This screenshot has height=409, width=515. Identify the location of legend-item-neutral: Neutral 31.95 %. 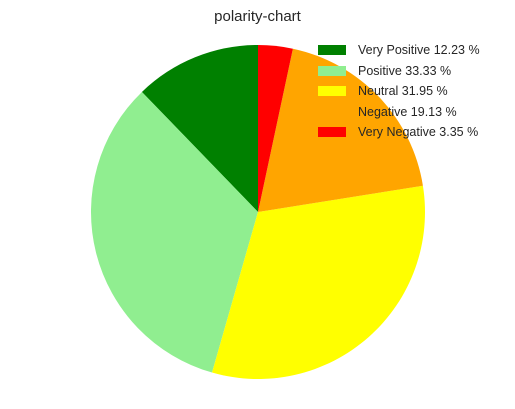
(413, 91).